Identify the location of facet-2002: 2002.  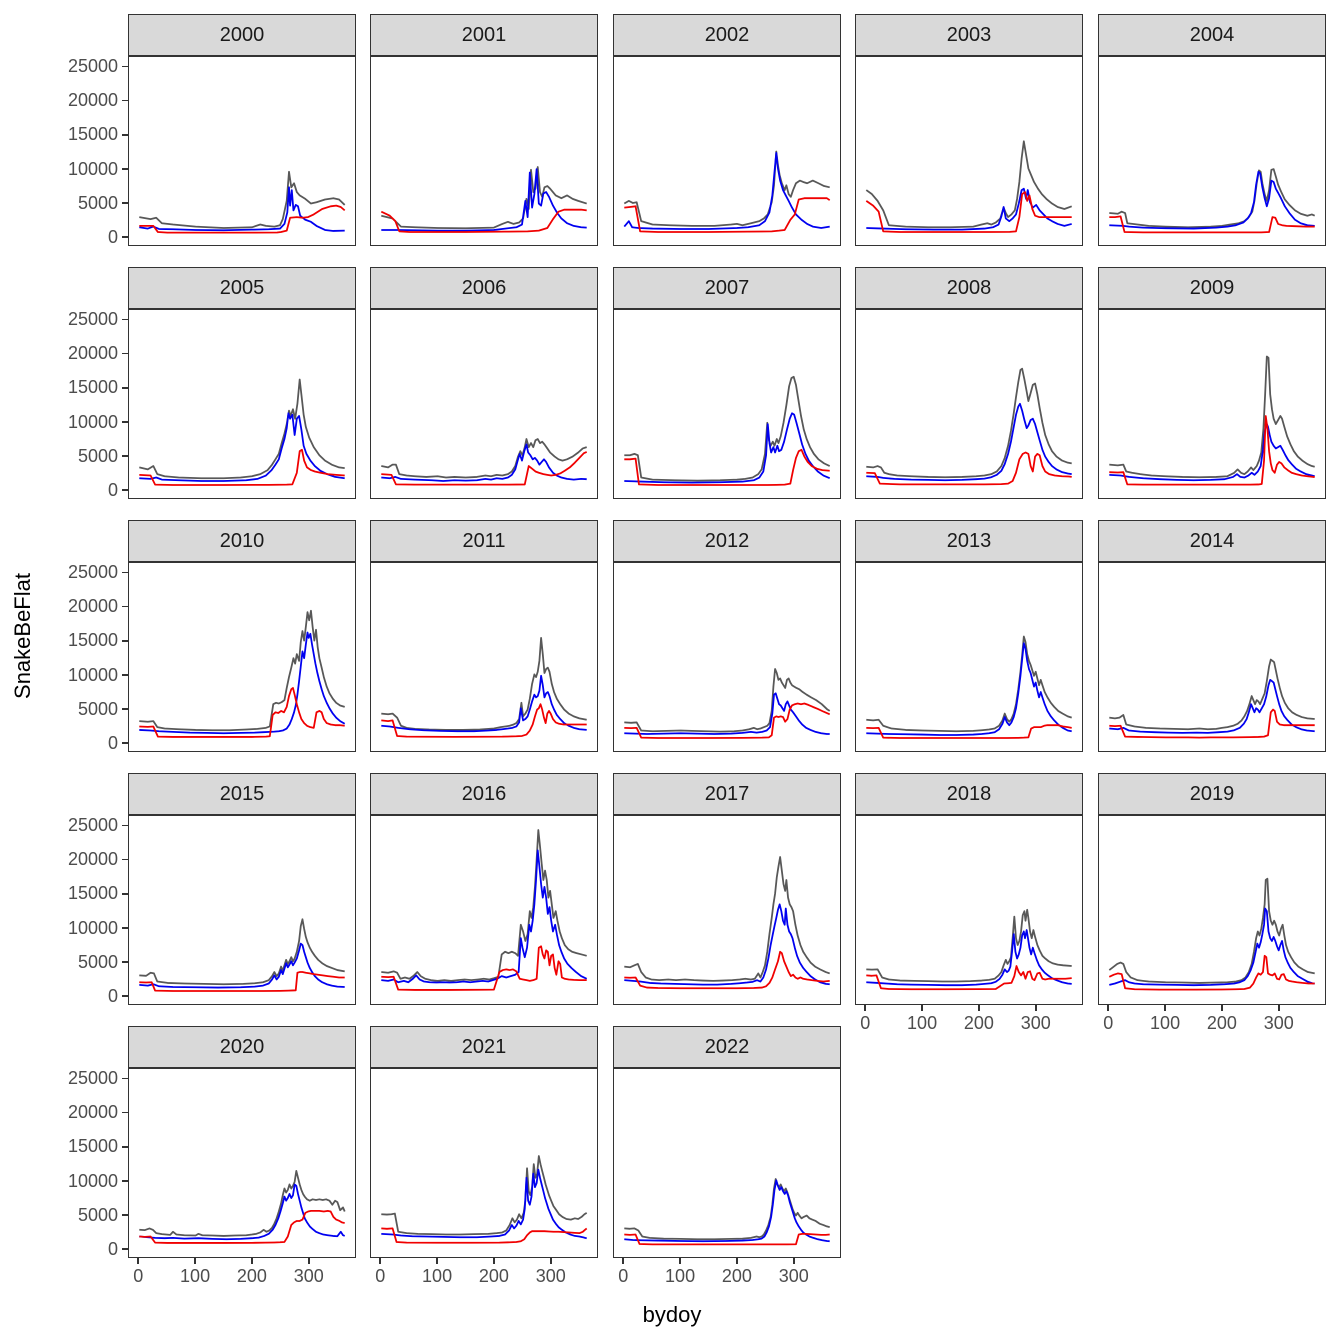
(727, 130).